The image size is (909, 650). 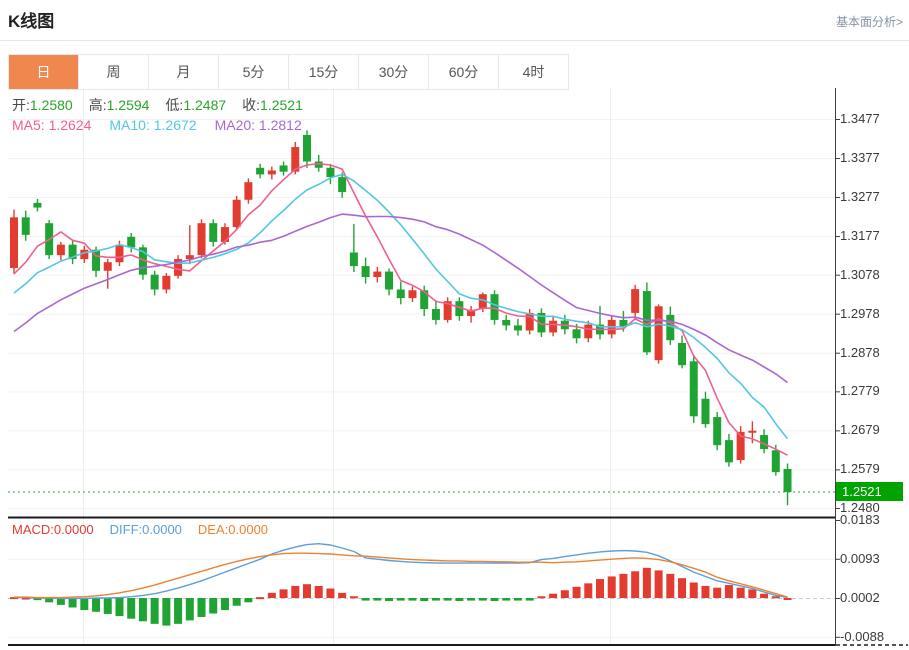 I want to click on price-tick-label: 1.3477, so click(x=860, y=118).